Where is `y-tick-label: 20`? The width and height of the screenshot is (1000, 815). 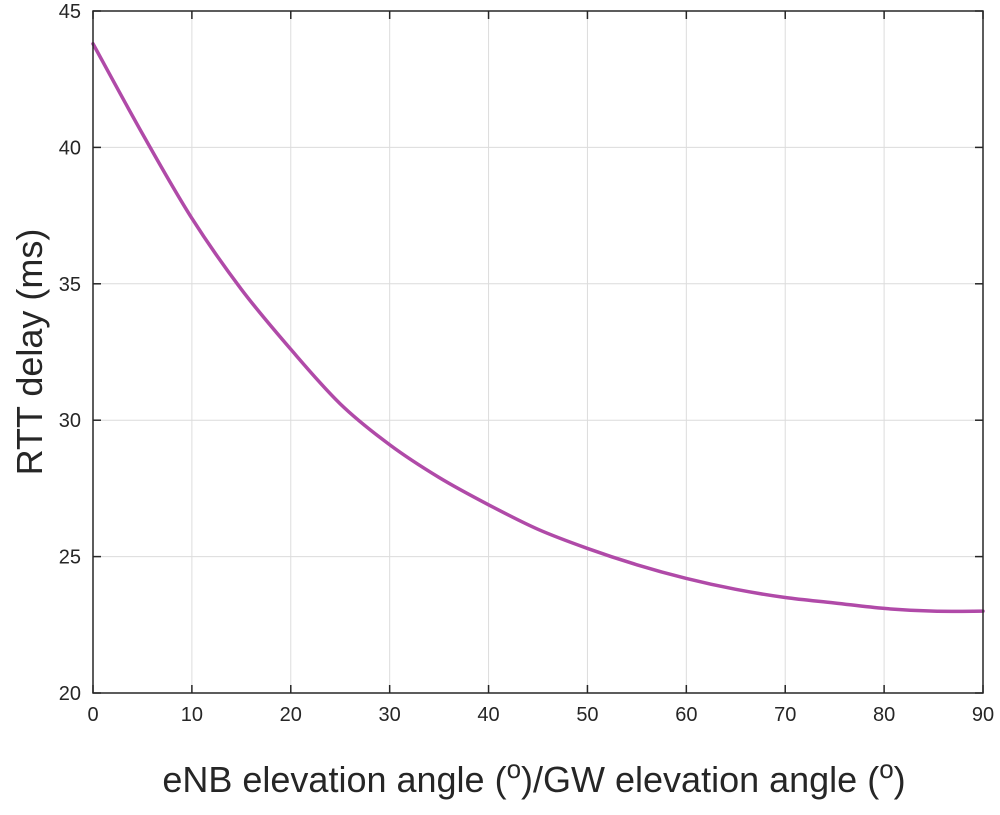 y-tick-label: 20 is located at coordinates (70, 694).